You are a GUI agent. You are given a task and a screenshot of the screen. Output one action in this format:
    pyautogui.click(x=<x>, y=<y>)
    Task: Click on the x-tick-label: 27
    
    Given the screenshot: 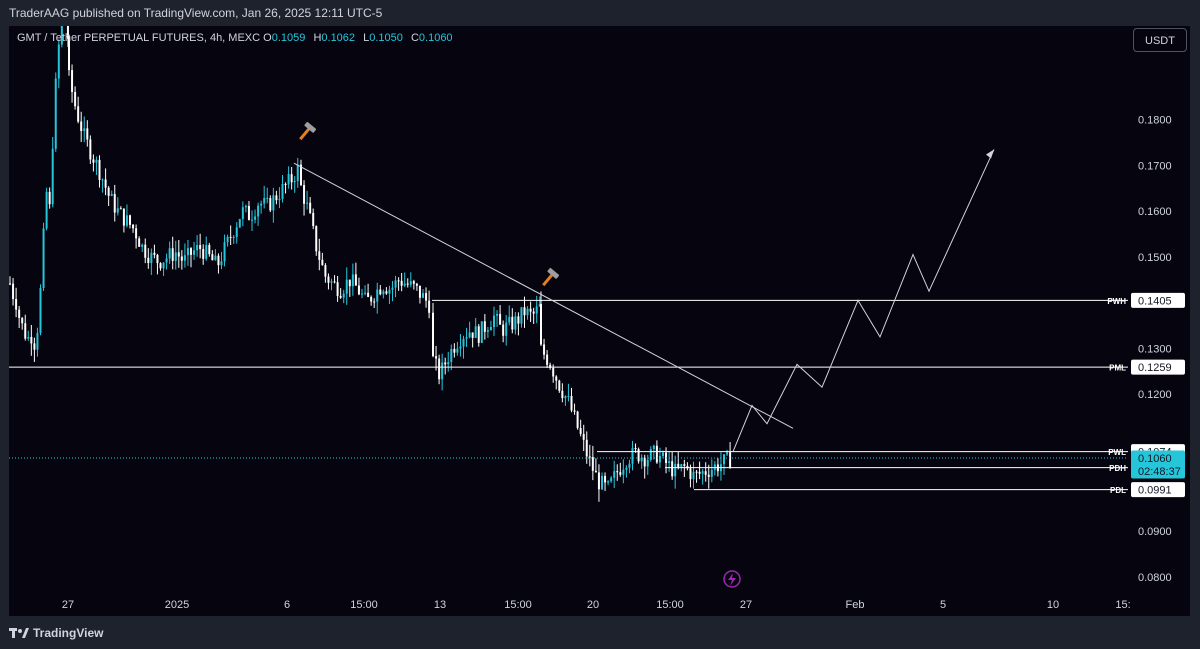 What is the action you would take?
    pyautogui.click(x=68, y=605)
    